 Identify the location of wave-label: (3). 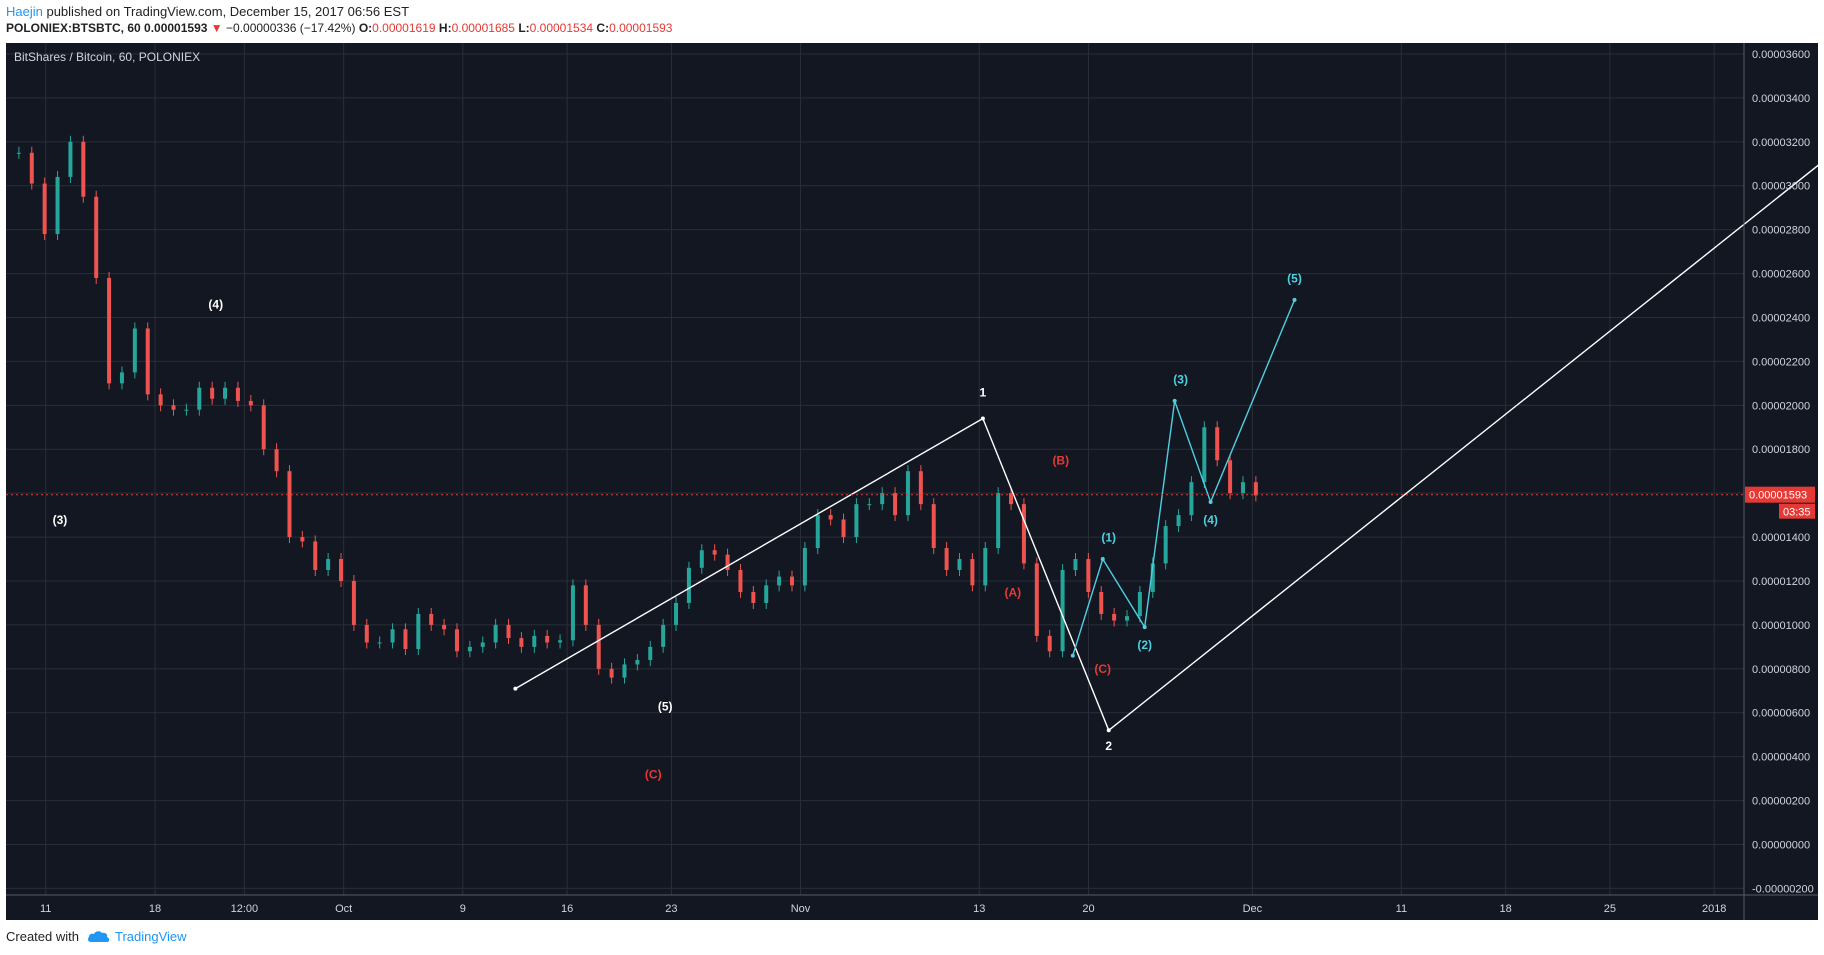
(1180, 379).